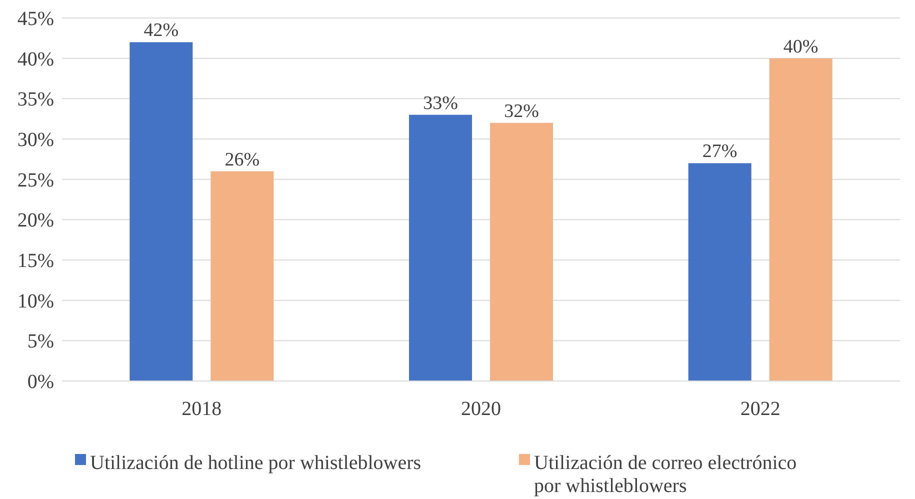 The width and height of the screenshot is (915, 499). Describe the element at coordinates (161, 31) in the screenshot. I see `data-label: 42%` at that location.